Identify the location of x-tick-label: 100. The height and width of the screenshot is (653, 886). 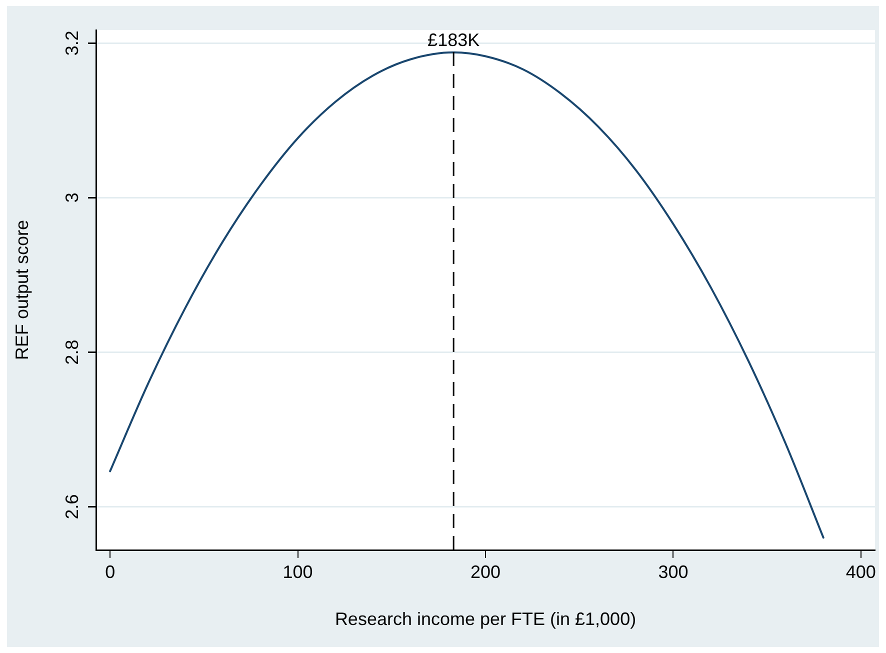
(297, 572).